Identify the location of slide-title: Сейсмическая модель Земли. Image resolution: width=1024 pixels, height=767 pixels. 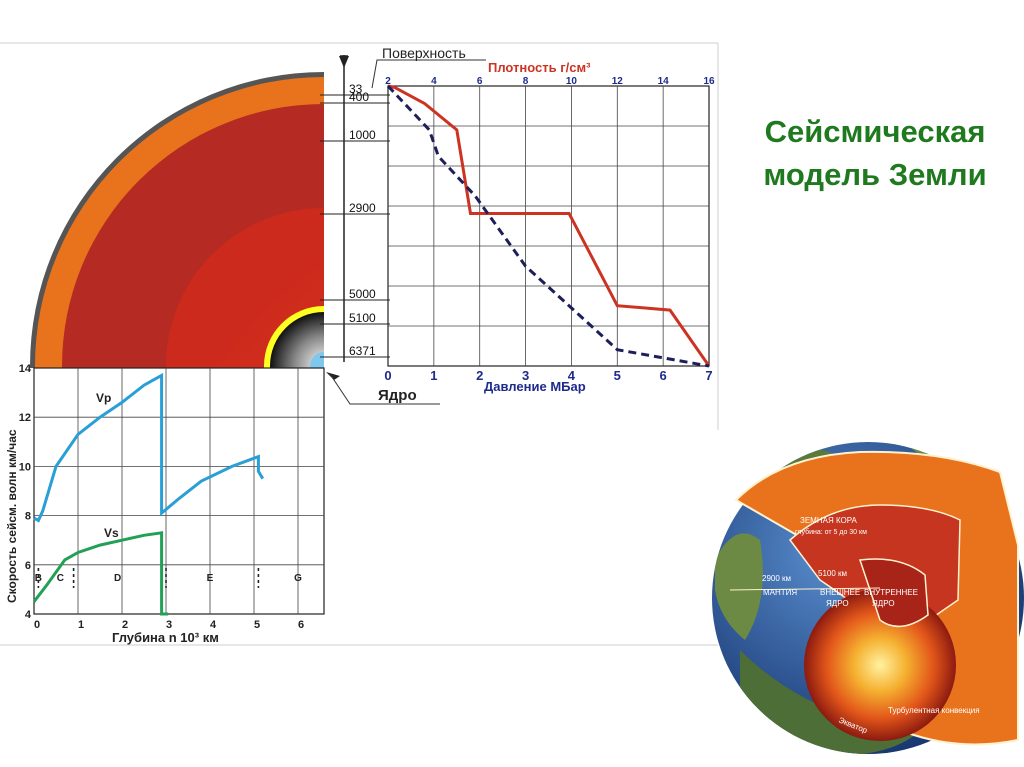
(875, 153).